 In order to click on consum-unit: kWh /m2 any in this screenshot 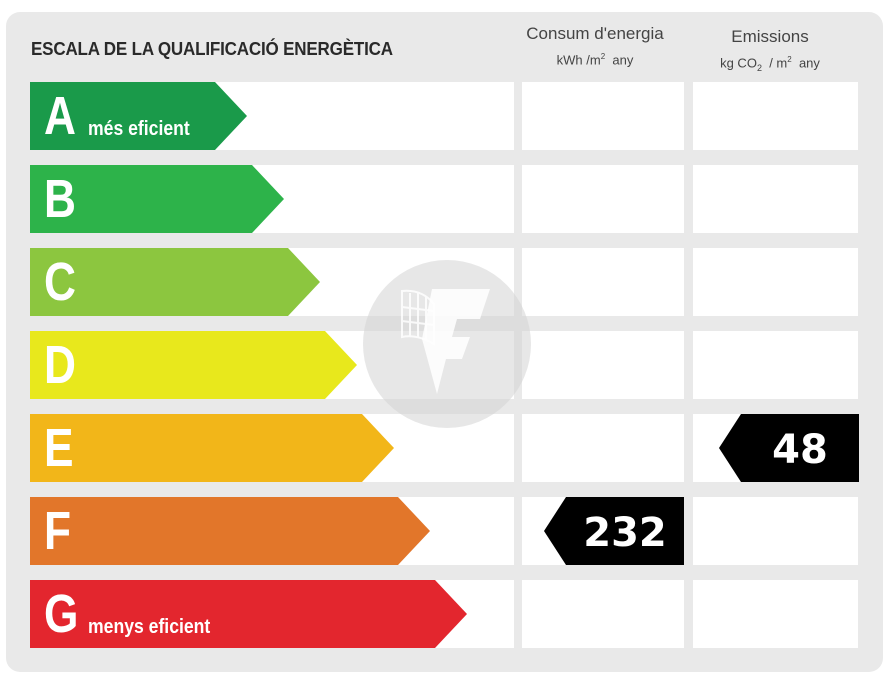, I will do `click(595, 58)`.